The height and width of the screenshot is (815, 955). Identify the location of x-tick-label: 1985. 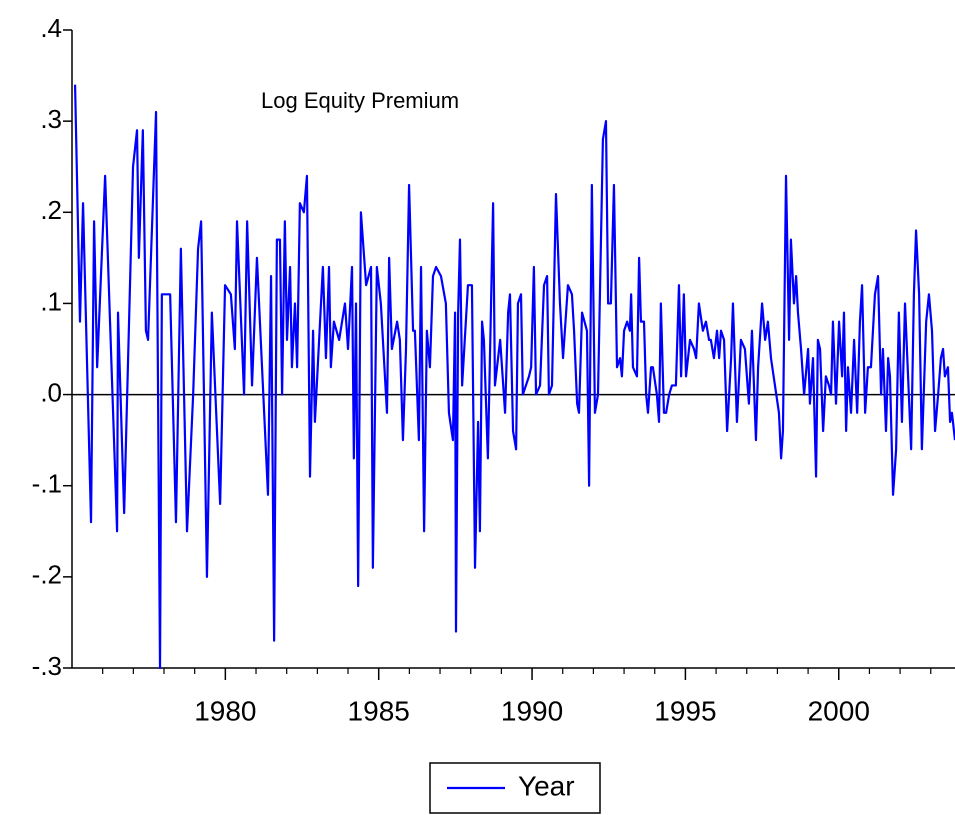
(379, 710).